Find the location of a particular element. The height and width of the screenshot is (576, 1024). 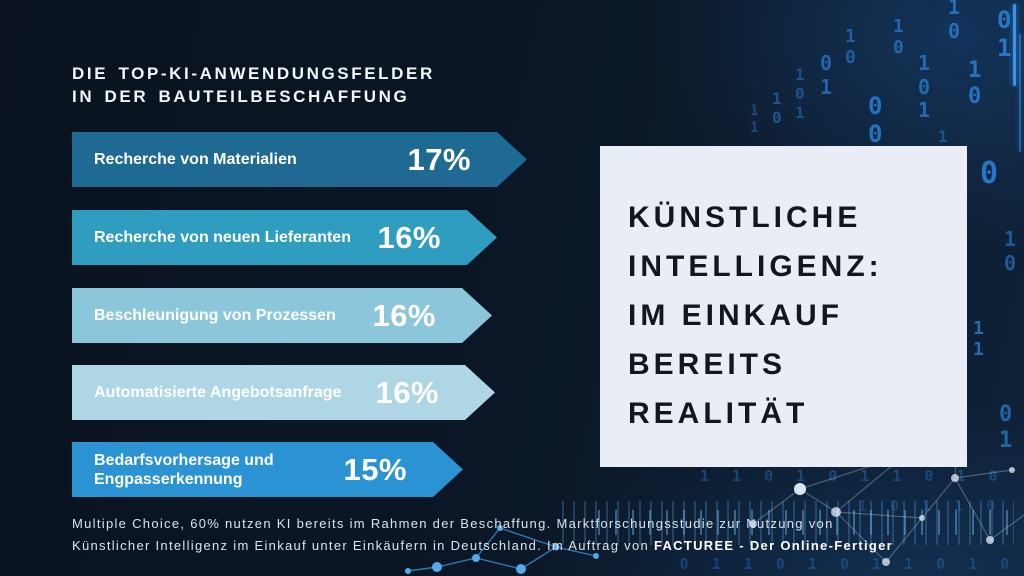

footer-brand: FACTUREE - Der Online-Fertiger is located at coordinates (773, 545).